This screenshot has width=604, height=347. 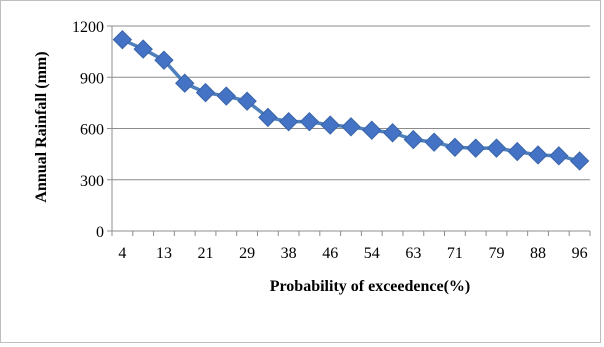 What do you see at coordinates (496, 253) in the screenshot?
I see `x-tick-label: 79` at bounding box center [496, 253].